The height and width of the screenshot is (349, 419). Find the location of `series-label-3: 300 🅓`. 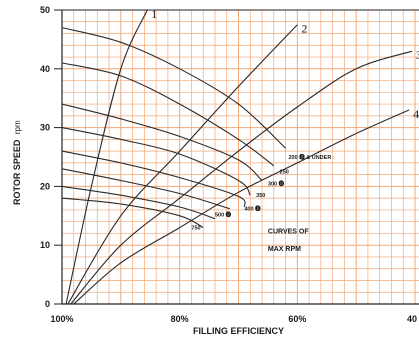

series-label-3: 300 🅓 is located at coordinates (276, 183).